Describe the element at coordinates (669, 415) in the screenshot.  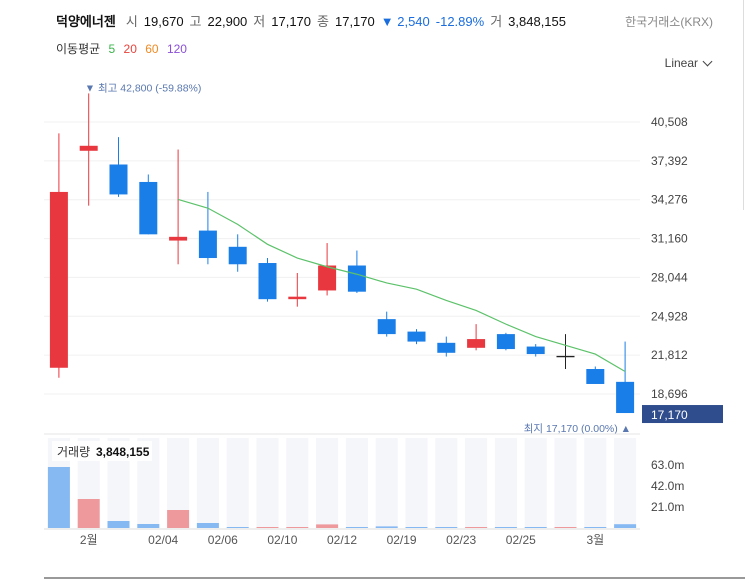
I see `last-price-value: 17,170` at that location.